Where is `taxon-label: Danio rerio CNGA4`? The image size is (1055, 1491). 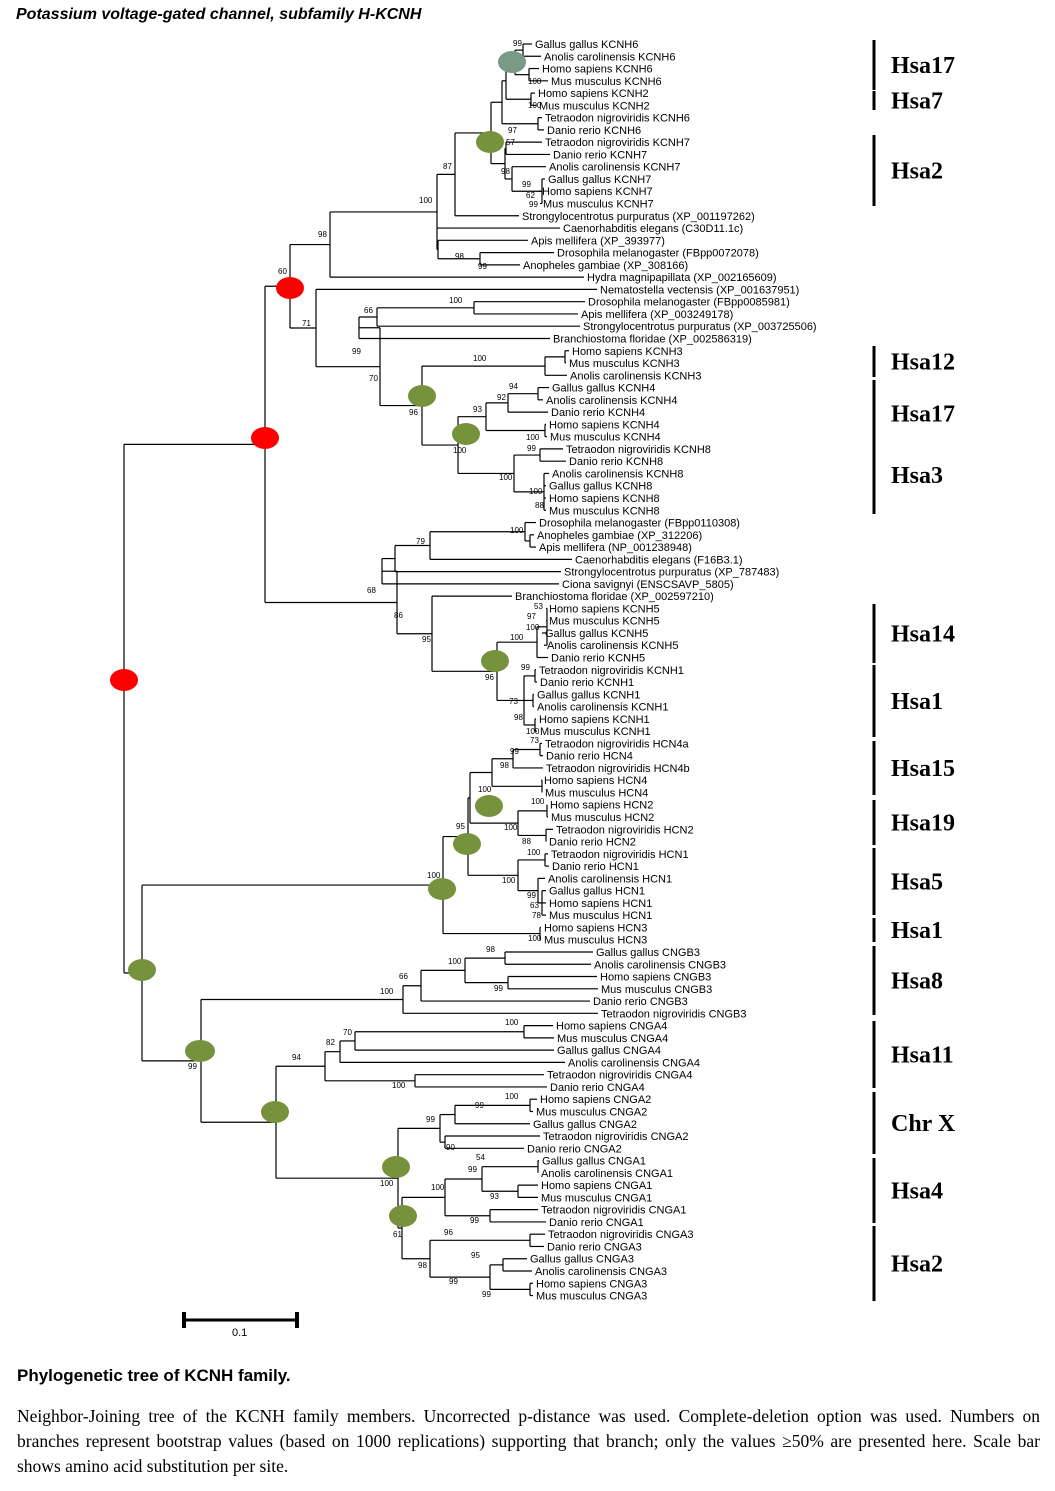 taxon-label: Danio rerio CNGA4 is located at coordinates (597, 1088).